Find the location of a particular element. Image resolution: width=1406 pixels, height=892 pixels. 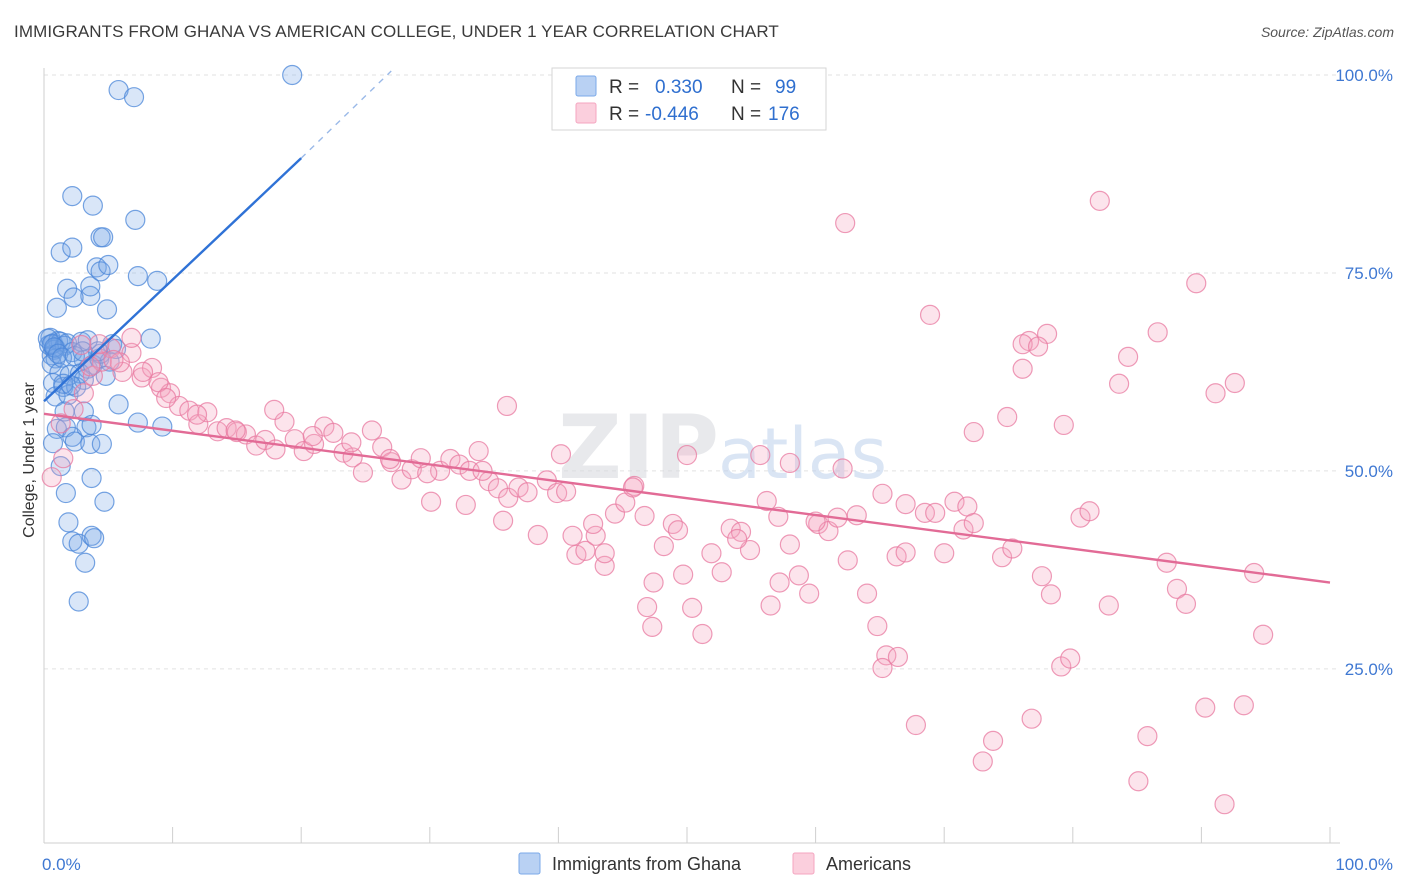

legend-r-value-americans: -0.446 is located at coordinates (672, 114).